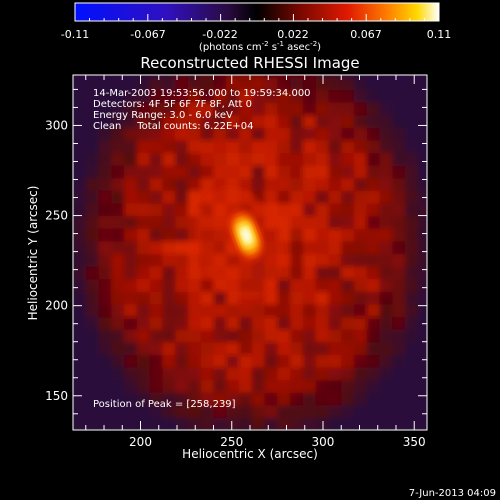 The image size is (500, 500). I want to click on y-tick-label: 300, so click(56, 125).